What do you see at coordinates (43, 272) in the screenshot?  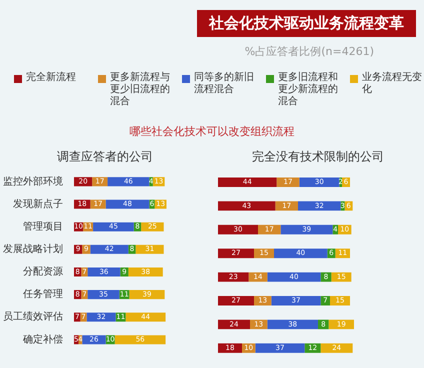 I see `y-tick-label: 分配资源` at bounding box center [43, 272].